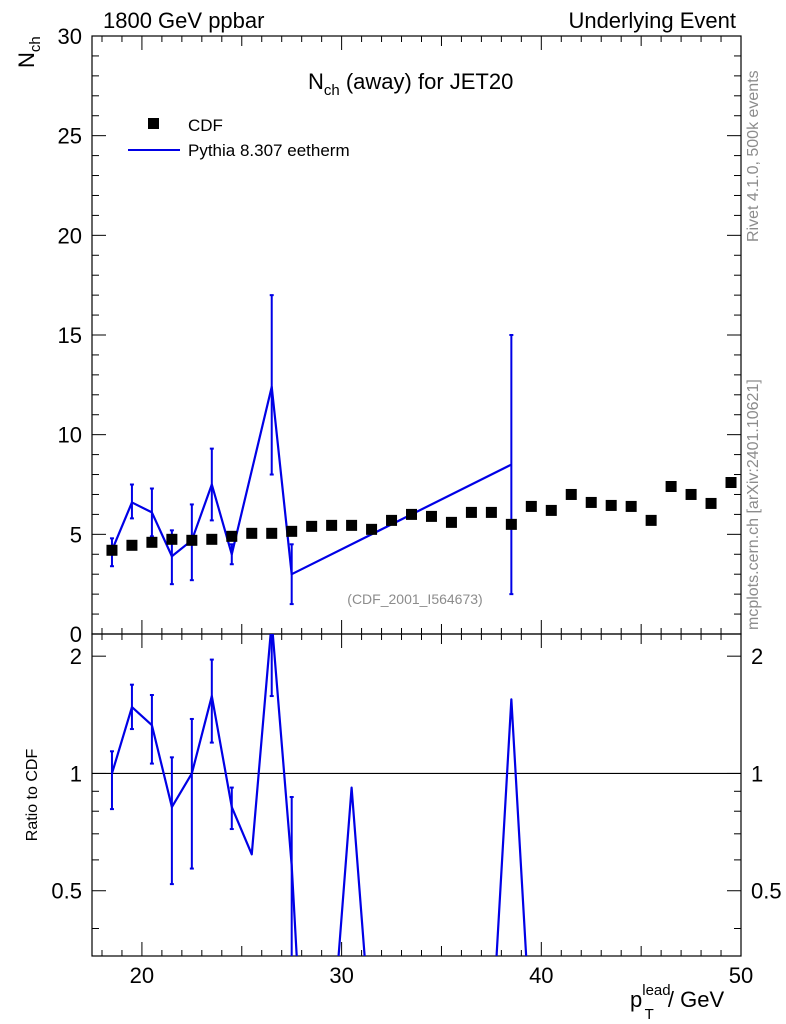 Image resolution: width=786 pixels, height=1024 pixels. I want to click on ratio-ytick-label-right: 2, so click(757, 656).